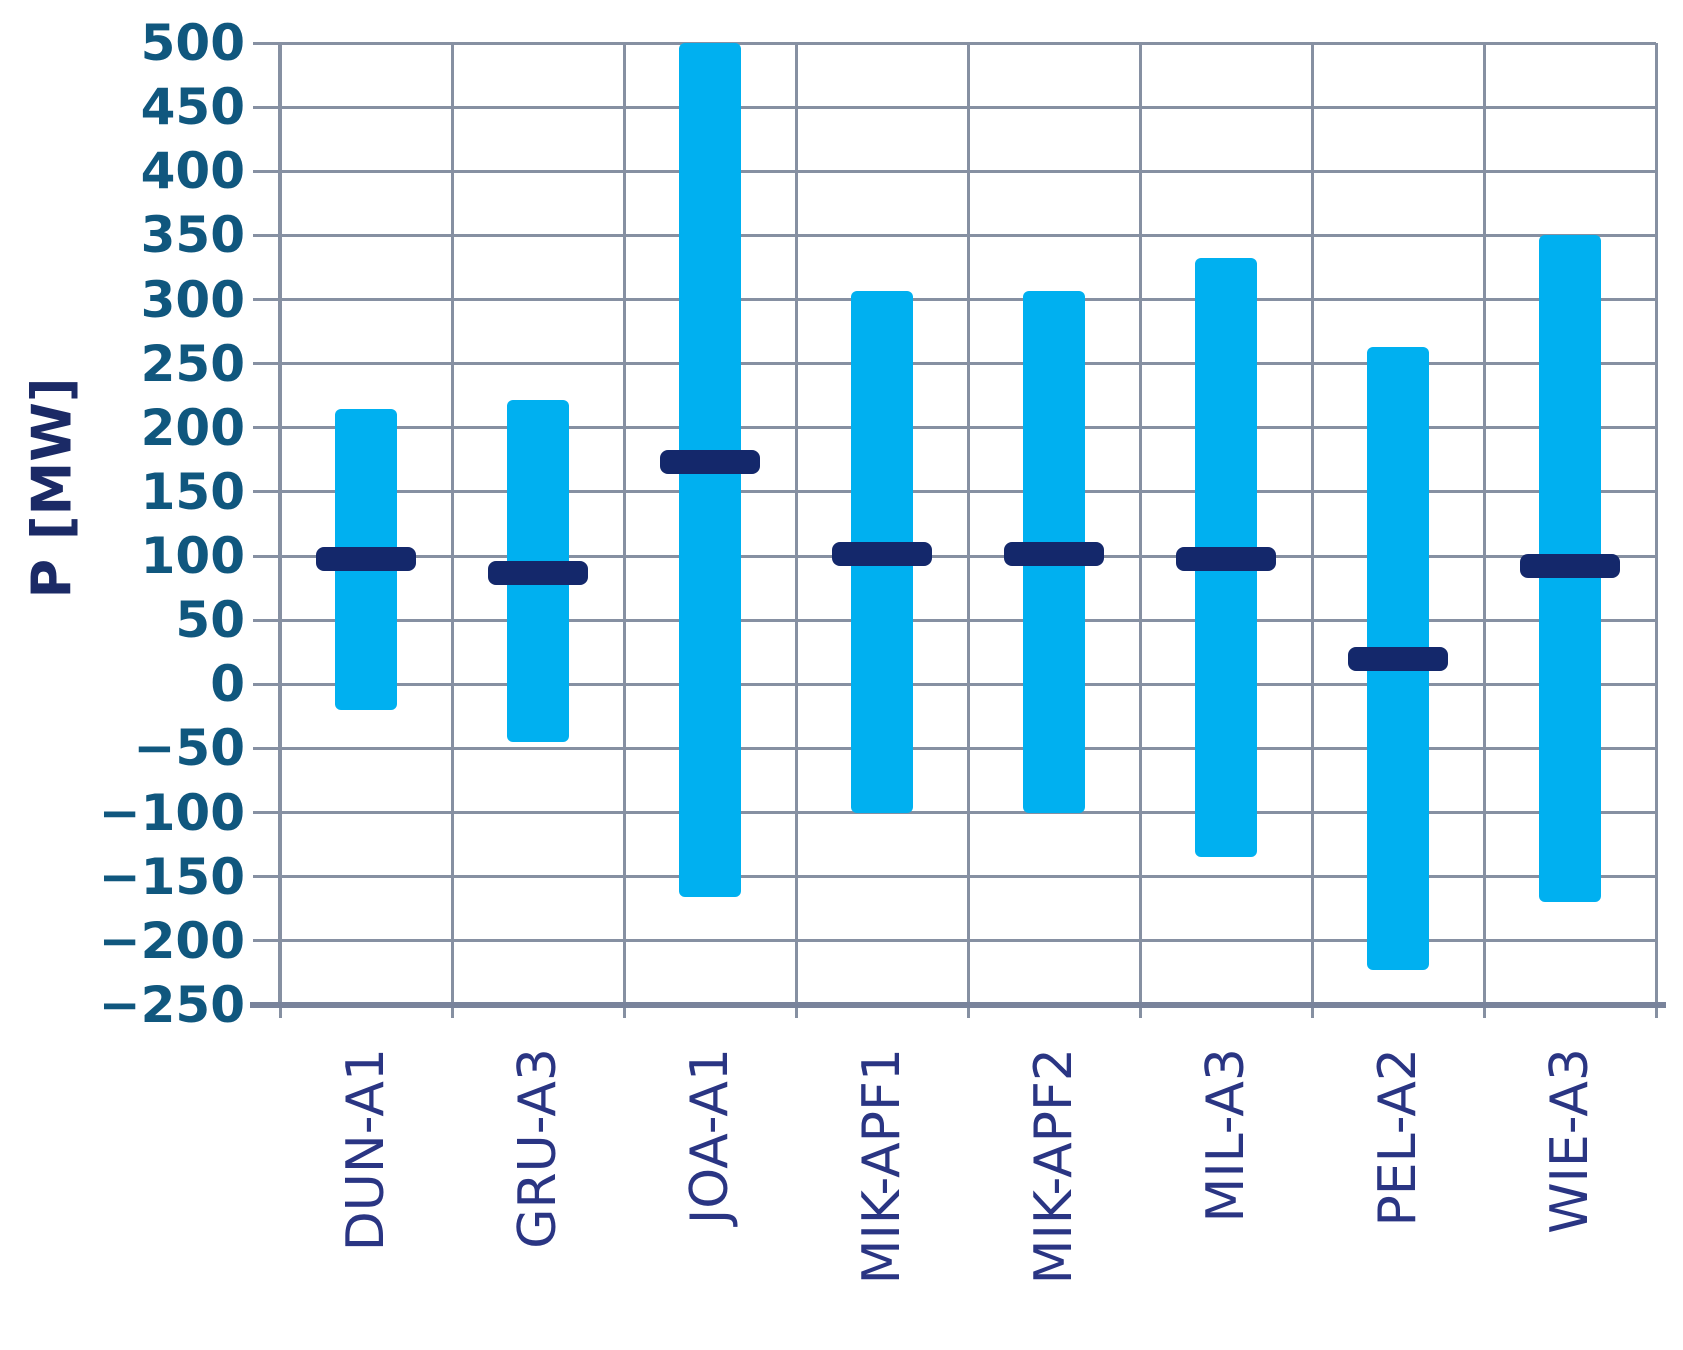 The height and width of the screenshot is (1350, 1683). Describe the element at coordinates (1054, 1166) in the screenshot. I see `category-label: MIK-APF2` at that location.